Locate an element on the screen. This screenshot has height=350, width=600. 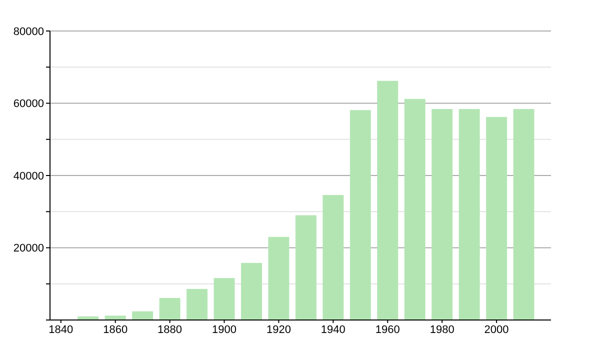
x-tick-label: 1860 is located at coordinates (115, 330).